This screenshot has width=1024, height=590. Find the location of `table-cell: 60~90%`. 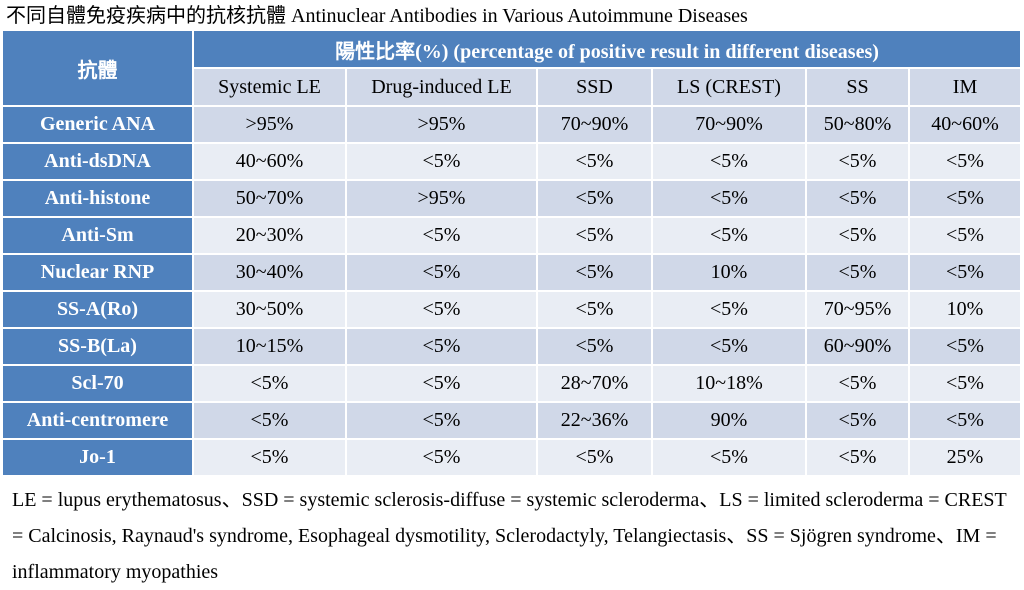

table-cell: 60~90% is located at coordinates (858, 347).